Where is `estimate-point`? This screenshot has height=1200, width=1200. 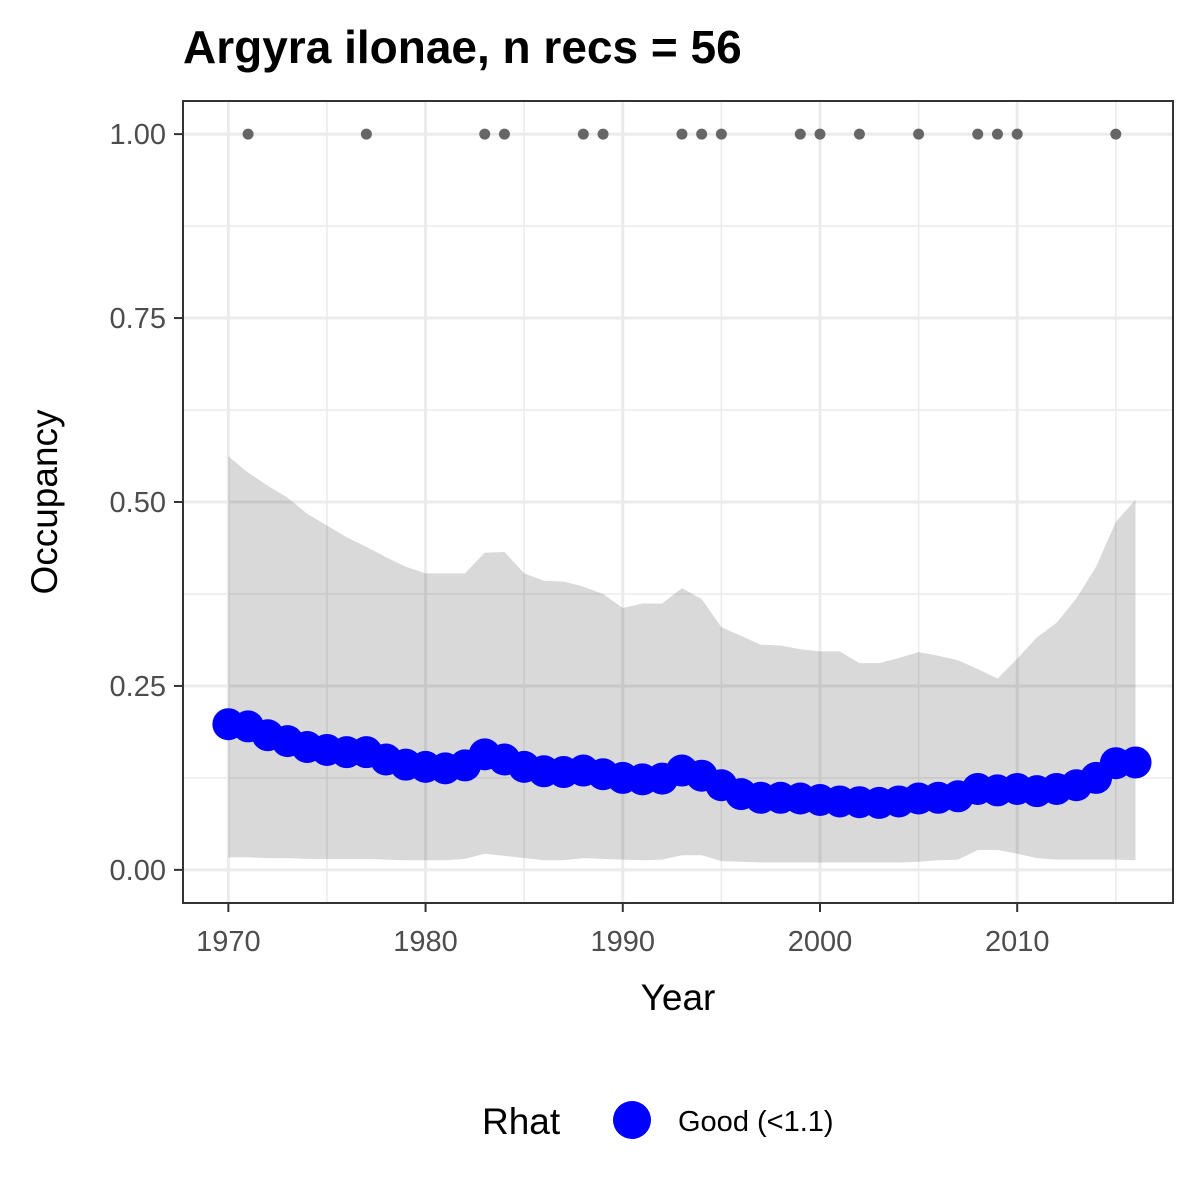 estimate-point is located at coordinates (1135, 762).